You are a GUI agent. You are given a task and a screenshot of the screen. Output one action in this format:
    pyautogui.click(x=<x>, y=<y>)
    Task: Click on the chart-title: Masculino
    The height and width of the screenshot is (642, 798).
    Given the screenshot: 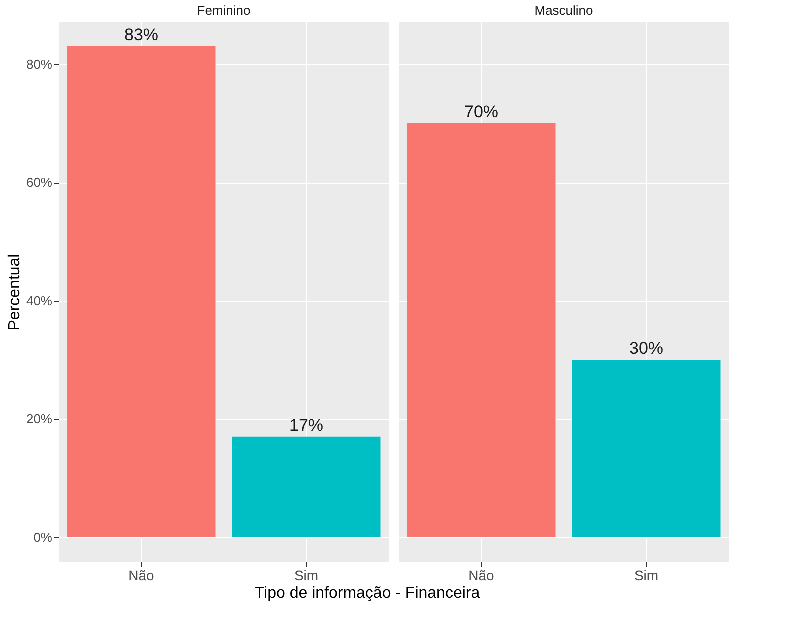 What is the action you would take?
    pyautogui.click(x=564, y=10)
    